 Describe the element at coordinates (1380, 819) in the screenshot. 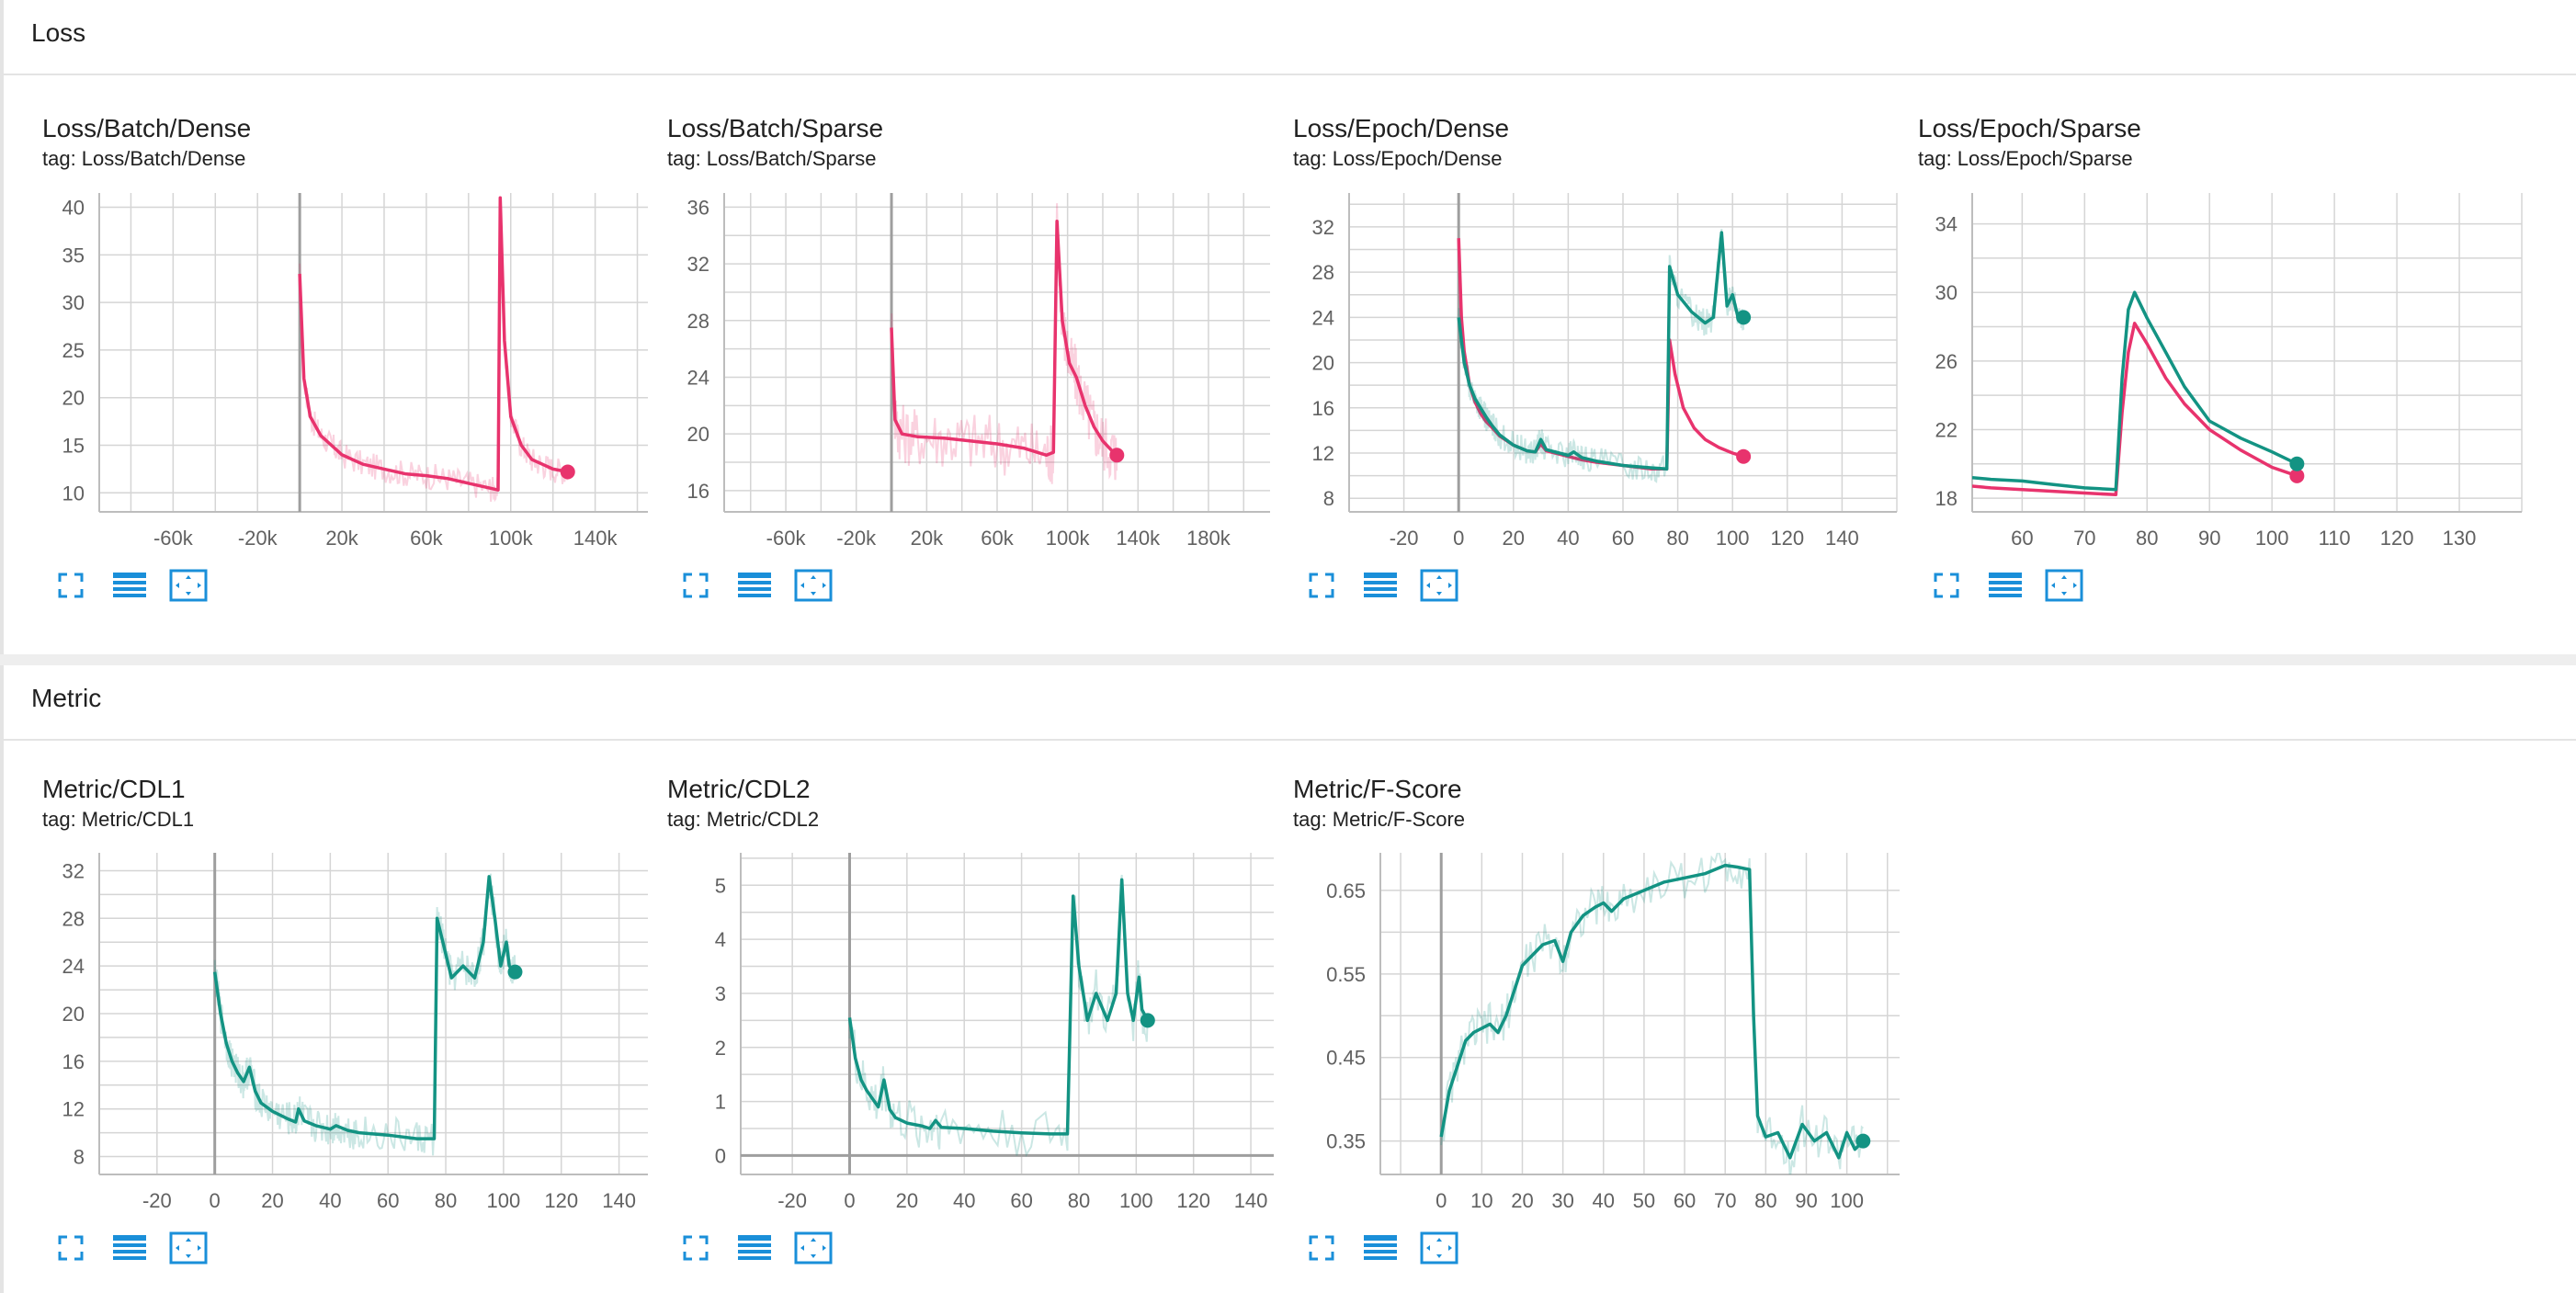

I see `chart-tag: tag: Metric/F-Score` at that location.